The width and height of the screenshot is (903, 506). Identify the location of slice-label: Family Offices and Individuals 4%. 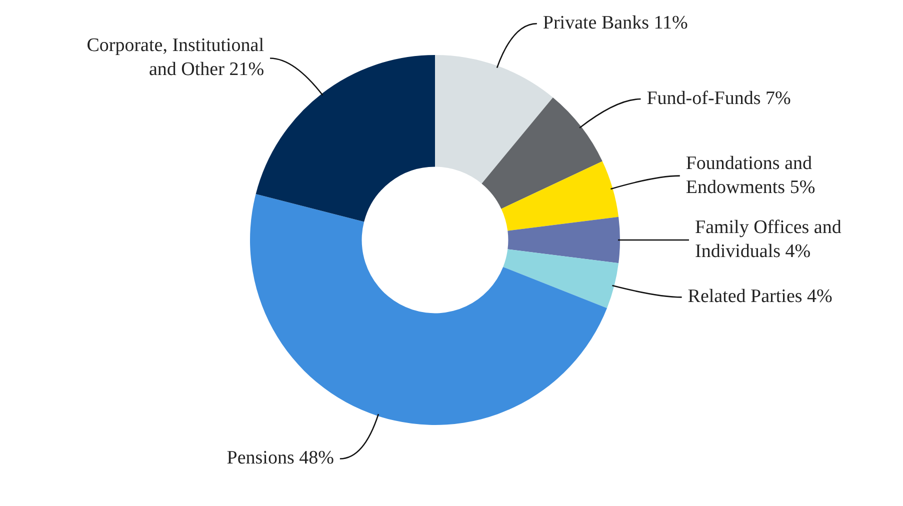
(768, 239).